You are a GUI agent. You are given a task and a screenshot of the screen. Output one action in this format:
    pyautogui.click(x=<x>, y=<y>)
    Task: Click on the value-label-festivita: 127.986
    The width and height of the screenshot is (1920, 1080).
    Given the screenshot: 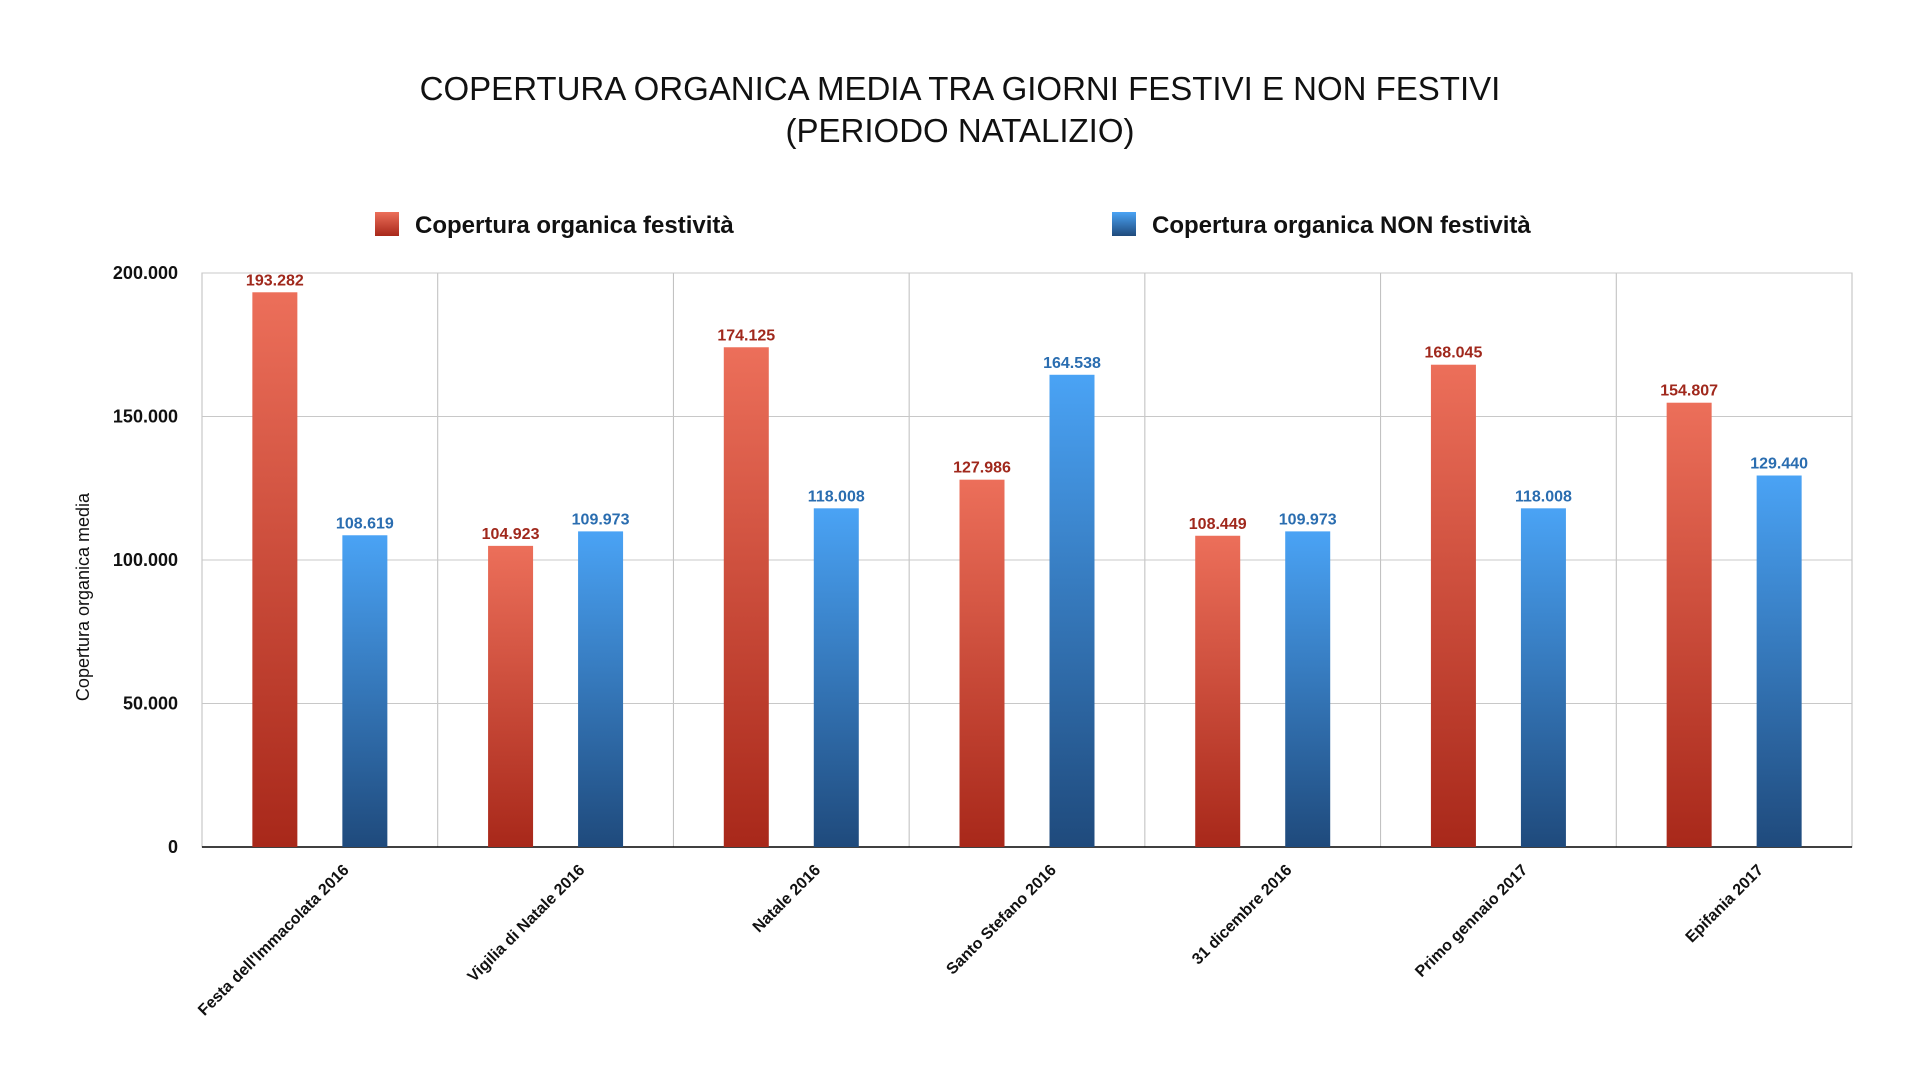 What is the action you would take?
    pyautogui.click(x=982, y=468)
    